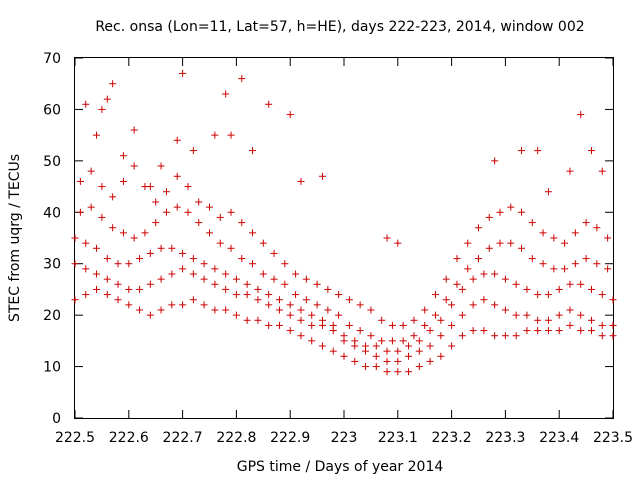 This screenshot has height=480, width=640. Describe the element at coordinates (613, 438) in the screenshot. I see `x-tick-label: 223.5` at that location.